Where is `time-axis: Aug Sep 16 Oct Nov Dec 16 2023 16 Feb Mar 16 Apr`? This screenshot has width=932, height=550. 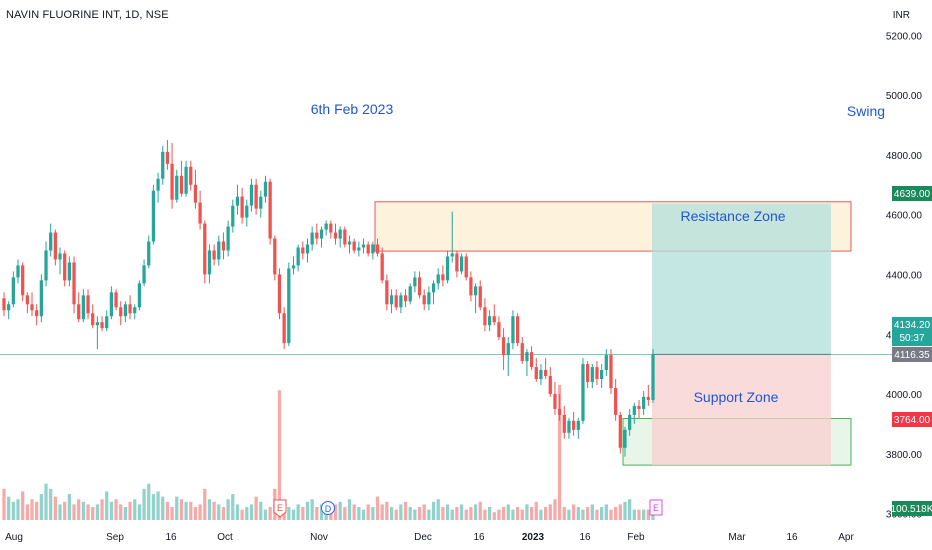
time-axis: Aug Sep 16 Oct Nov Dec 16 2023 16 Feb Mar 16 Apr is located at coordinates (429, 537).